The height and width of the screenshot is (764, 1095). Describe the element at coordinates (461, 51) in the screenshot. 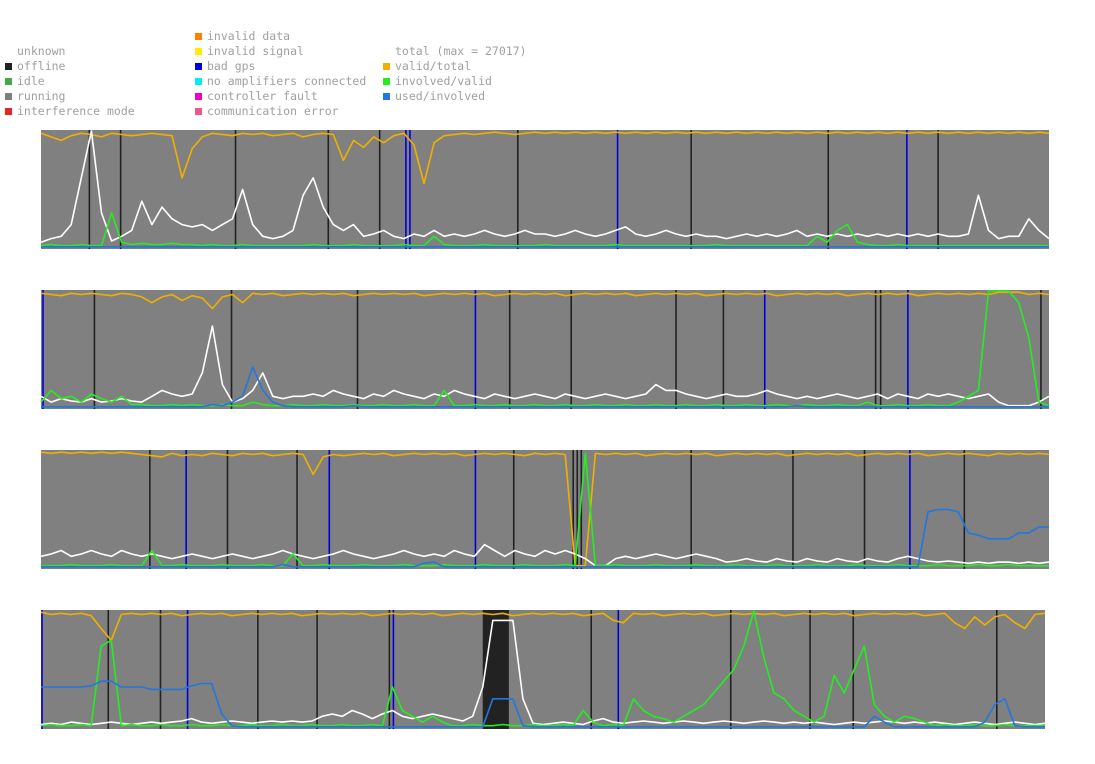

I see `legend-label: total (max = 27017)` at that location.